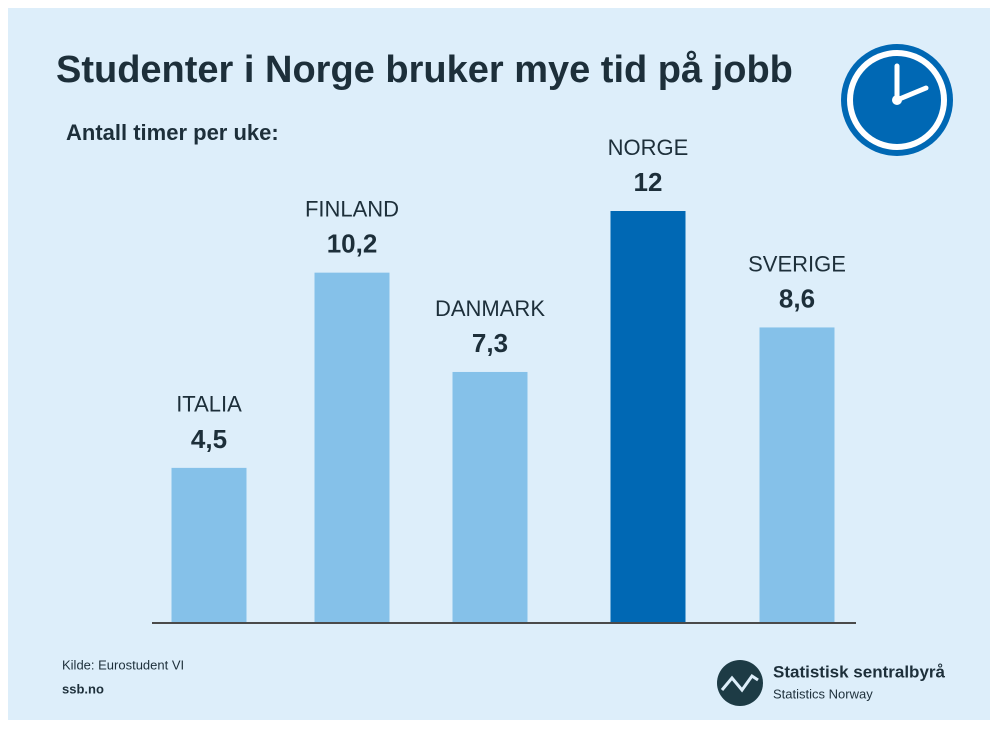 Image resolution: width=997 pixels, height=731 pixels. Describe the element at coordinates (352, 208) in the screenshot. I see `category-label: FINLAND` at that location.